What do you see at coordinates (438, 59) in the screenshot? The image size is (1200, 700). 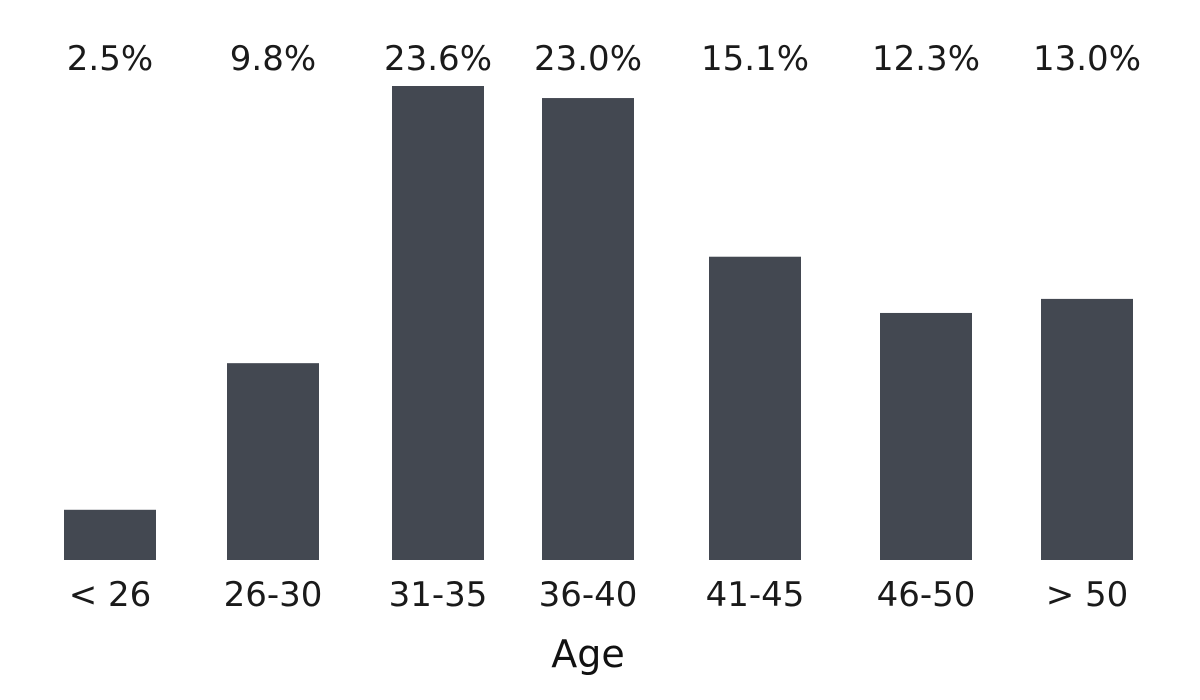 I see `value-label-2: 23.6%` at bounding box center [438, 59].